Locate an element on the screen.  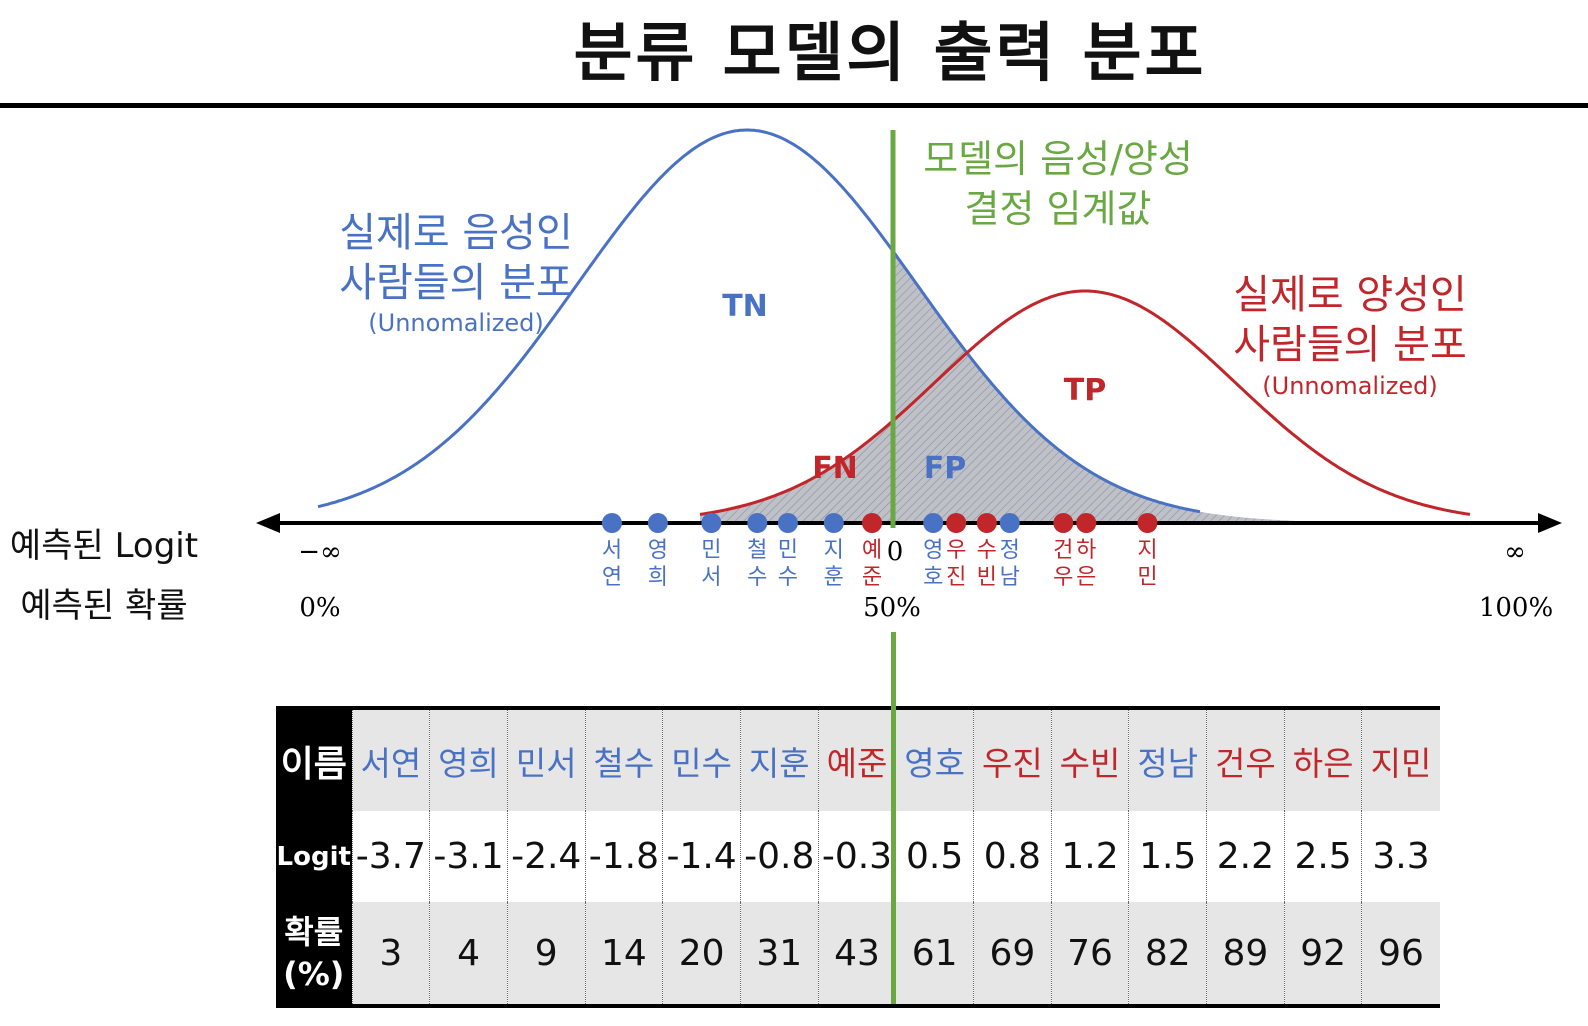
marker-name-char: 훈 is located at coordinates (834, 577).